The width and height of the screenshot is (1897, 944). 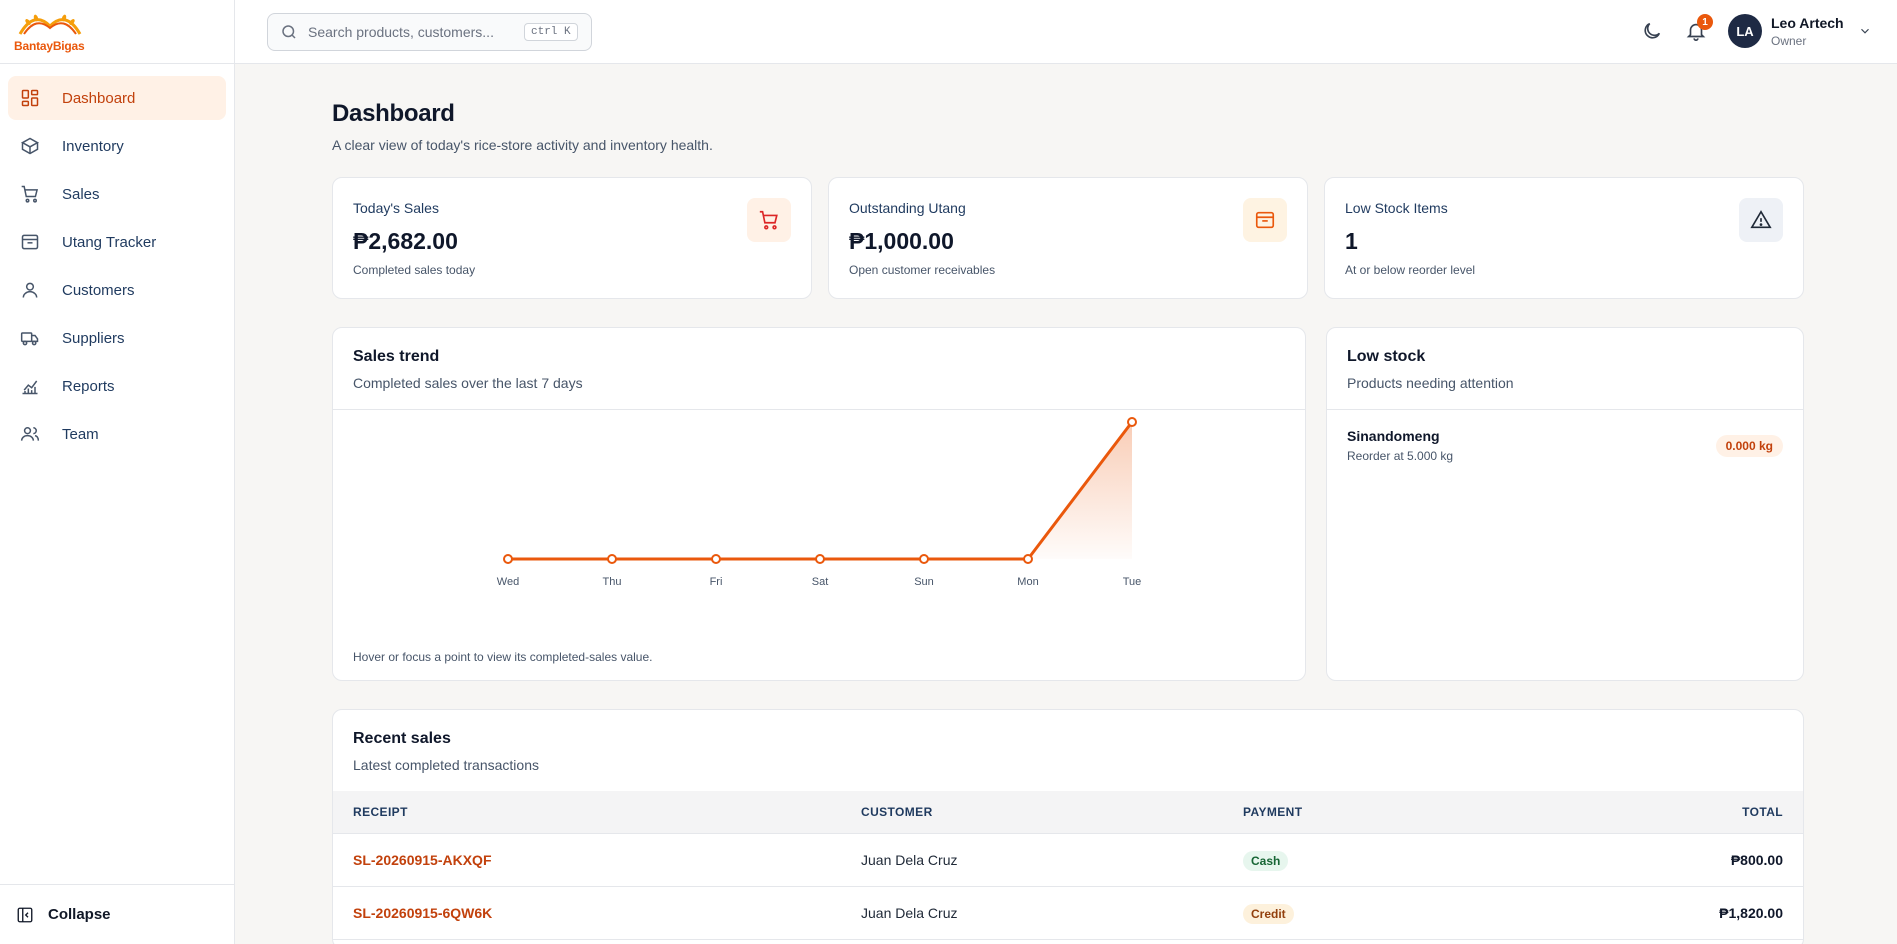 I want to click on alert-triangle-icon, so click(x=1761, y=219).